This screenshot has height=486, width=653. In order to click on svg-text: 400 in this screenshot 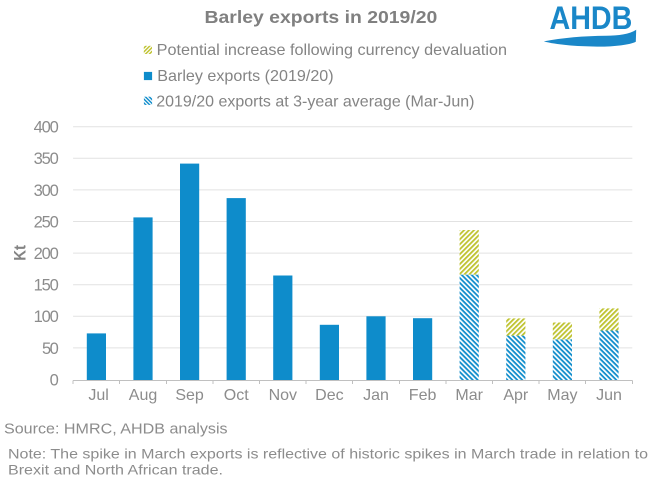, I will do `click(46, 128)`.